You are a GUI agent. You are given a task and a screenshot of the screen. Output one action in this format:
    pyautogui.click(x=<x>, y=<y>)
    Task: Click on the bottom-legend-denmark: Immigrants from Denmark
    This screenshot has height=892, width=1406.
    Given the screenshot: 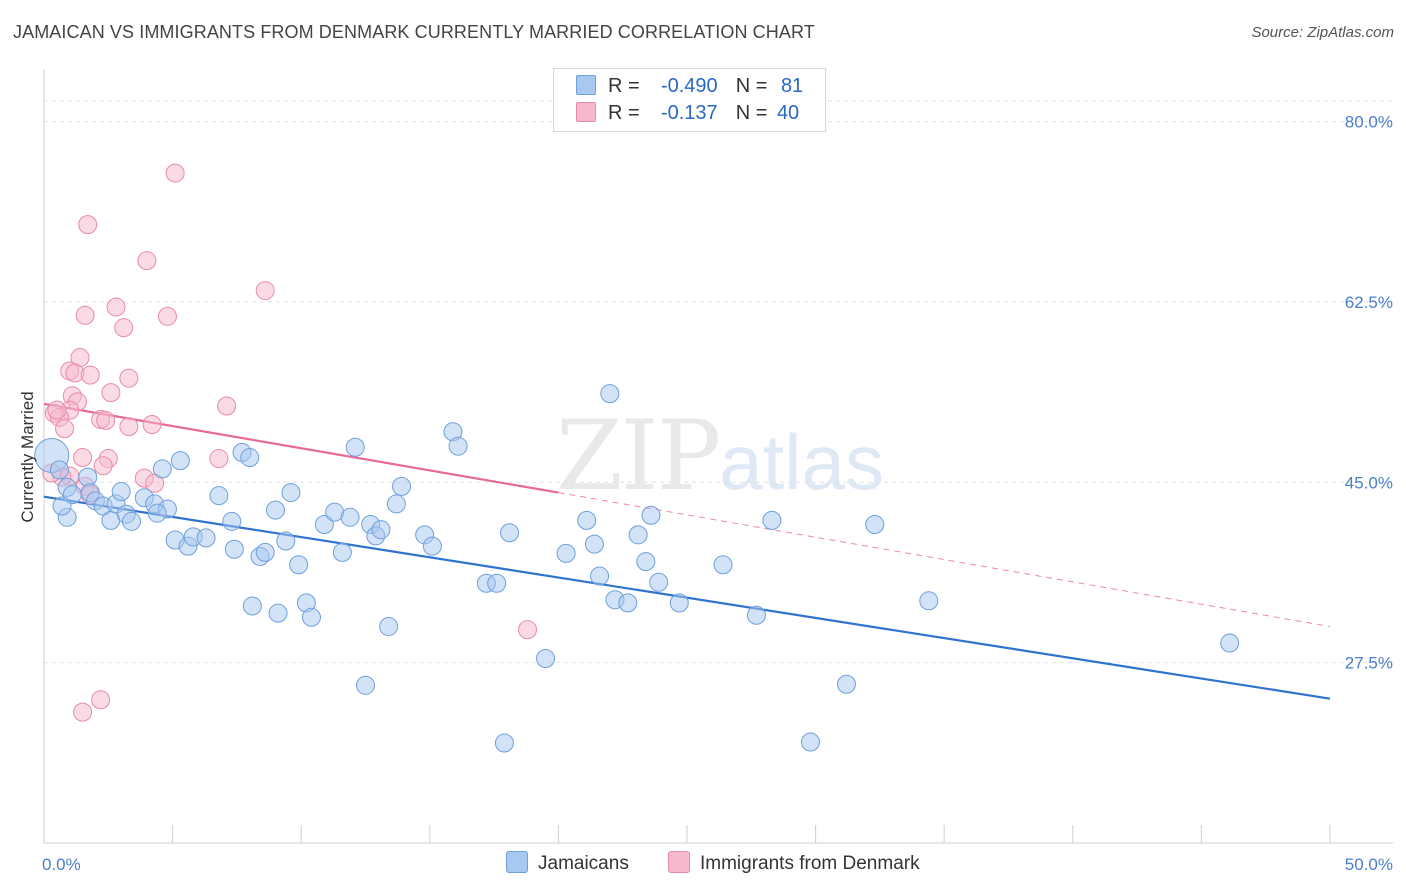 What is the action you would take?
    pyautogui.click(x=794, y=863)
    